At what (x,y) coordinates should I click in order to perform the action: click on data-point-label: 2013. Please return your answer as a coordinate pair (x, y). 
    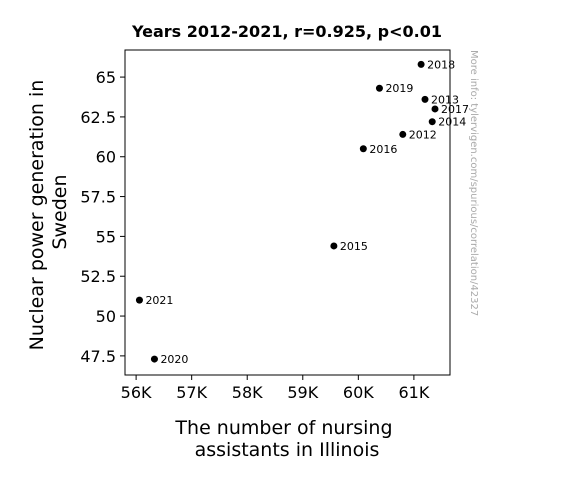
    Looking at the image, I should click on (445, 99).